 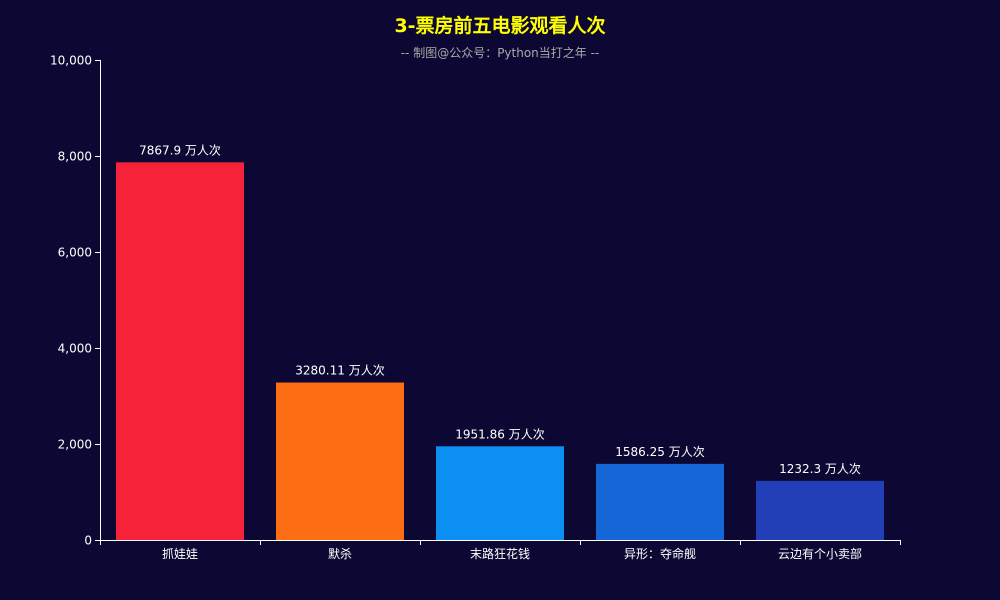 What do you see at coordinates (499, 434) in the screenshot?
I see `bar-value-label: 1951.86 万人次` at bounding box center [499, 434].